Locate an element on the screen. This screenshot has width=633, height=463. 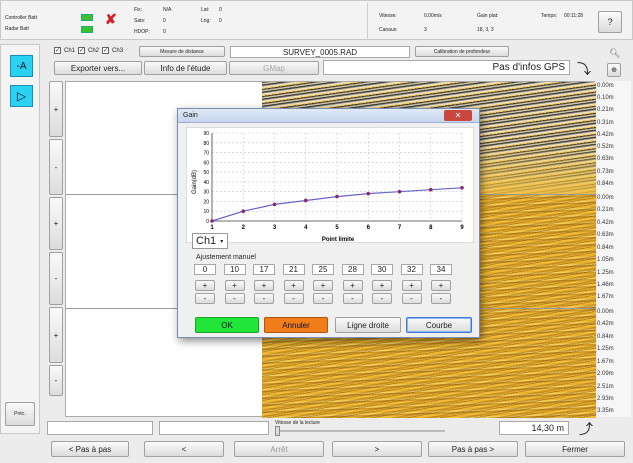
play-icon: ▷ is located at coordinates (21, 96).